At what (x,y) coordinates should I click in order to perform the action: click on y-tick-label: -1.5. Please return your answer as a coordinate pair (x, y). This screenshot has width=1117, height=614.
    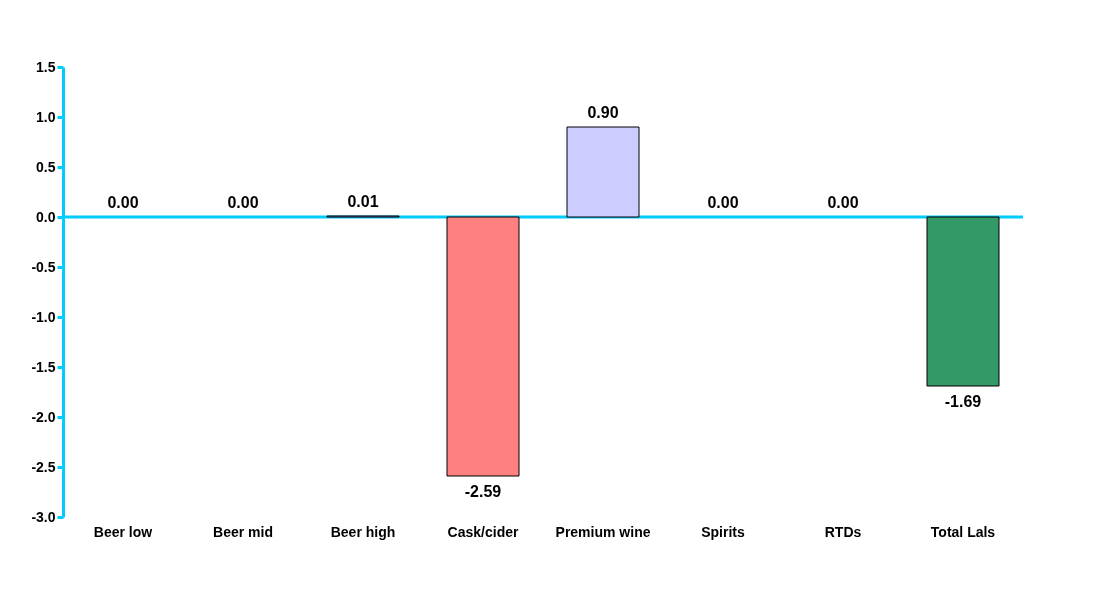
    Looking at the image, I should click on (43, 366).